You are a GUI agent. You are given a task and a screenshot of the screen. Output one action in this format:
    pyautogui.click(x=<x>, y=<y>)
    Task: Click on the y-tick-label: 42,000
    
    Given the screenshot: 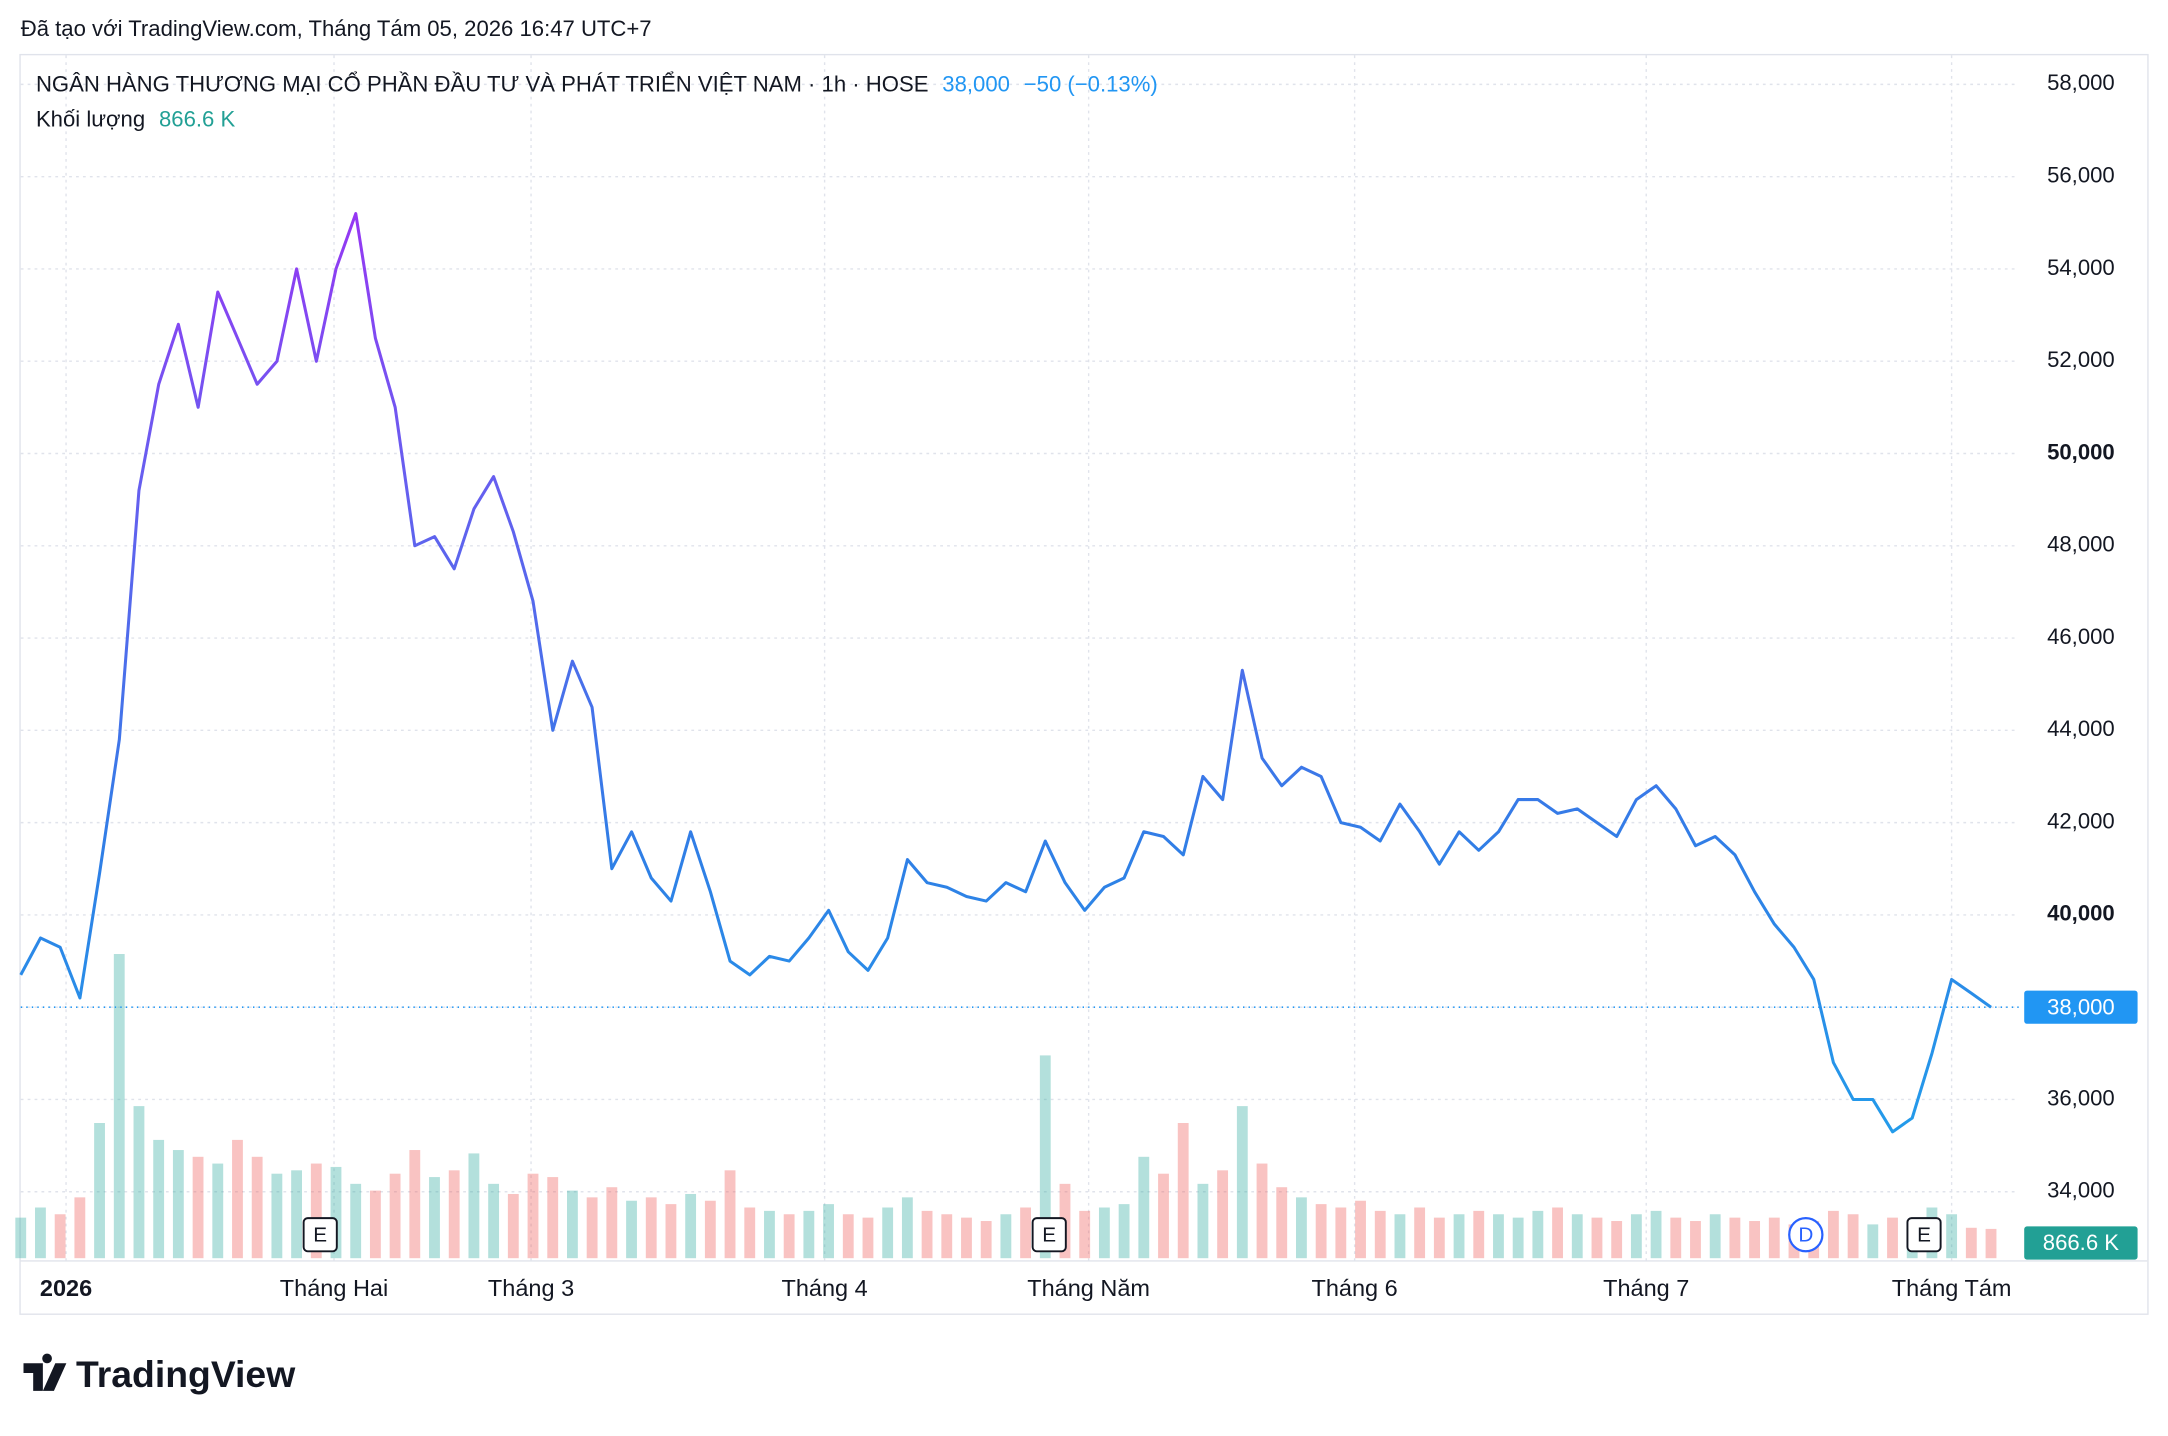 What is the action you would take?
    pyautogui.click(x=2081, y=820)
    